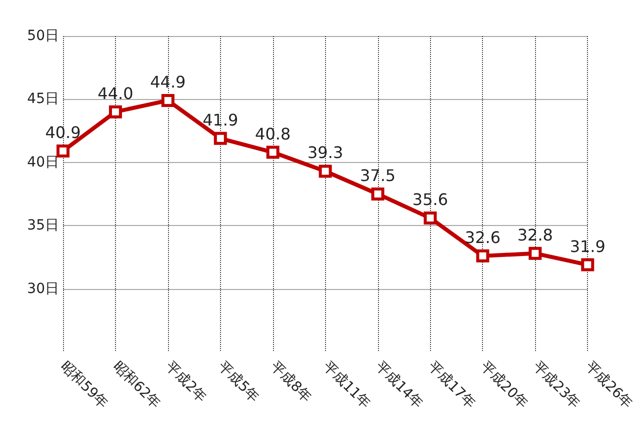 Image resolution: width=637 pixels, height=438 pixels. Describe the element at coordinates (451, 385) in the screenshot. I see `x-tick-label: 平成17年` at that location.